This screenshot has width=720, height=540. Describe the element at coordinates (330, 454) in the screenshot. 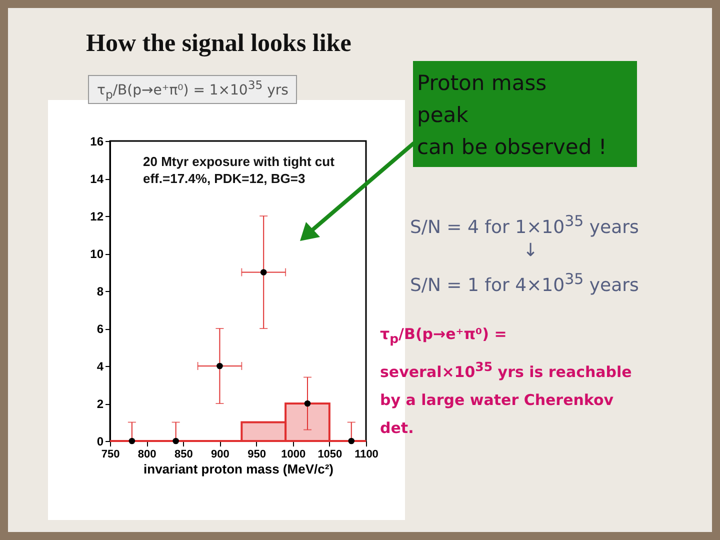

I see `x-tick-label: 1050` at that location.